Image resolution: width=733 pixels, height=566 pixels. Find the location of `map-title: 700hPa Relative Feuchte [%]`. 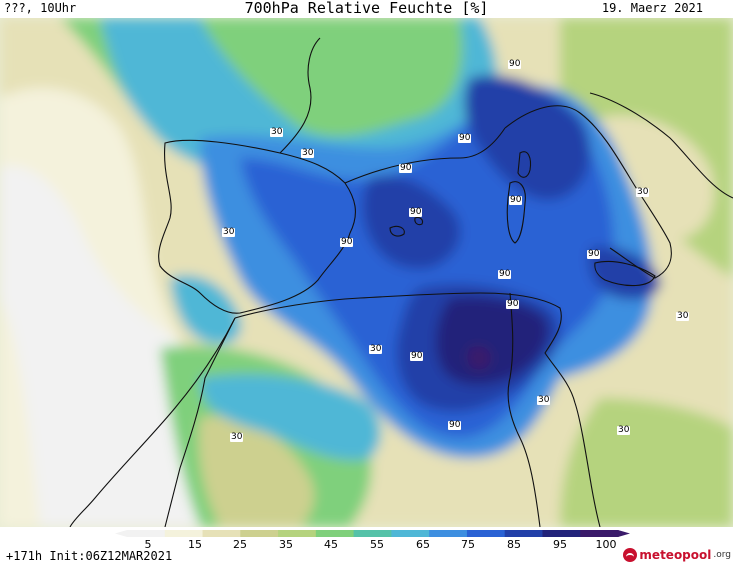

map-title: 700hPa Relative Feuchte [%] is located at coordinates (366, 8).